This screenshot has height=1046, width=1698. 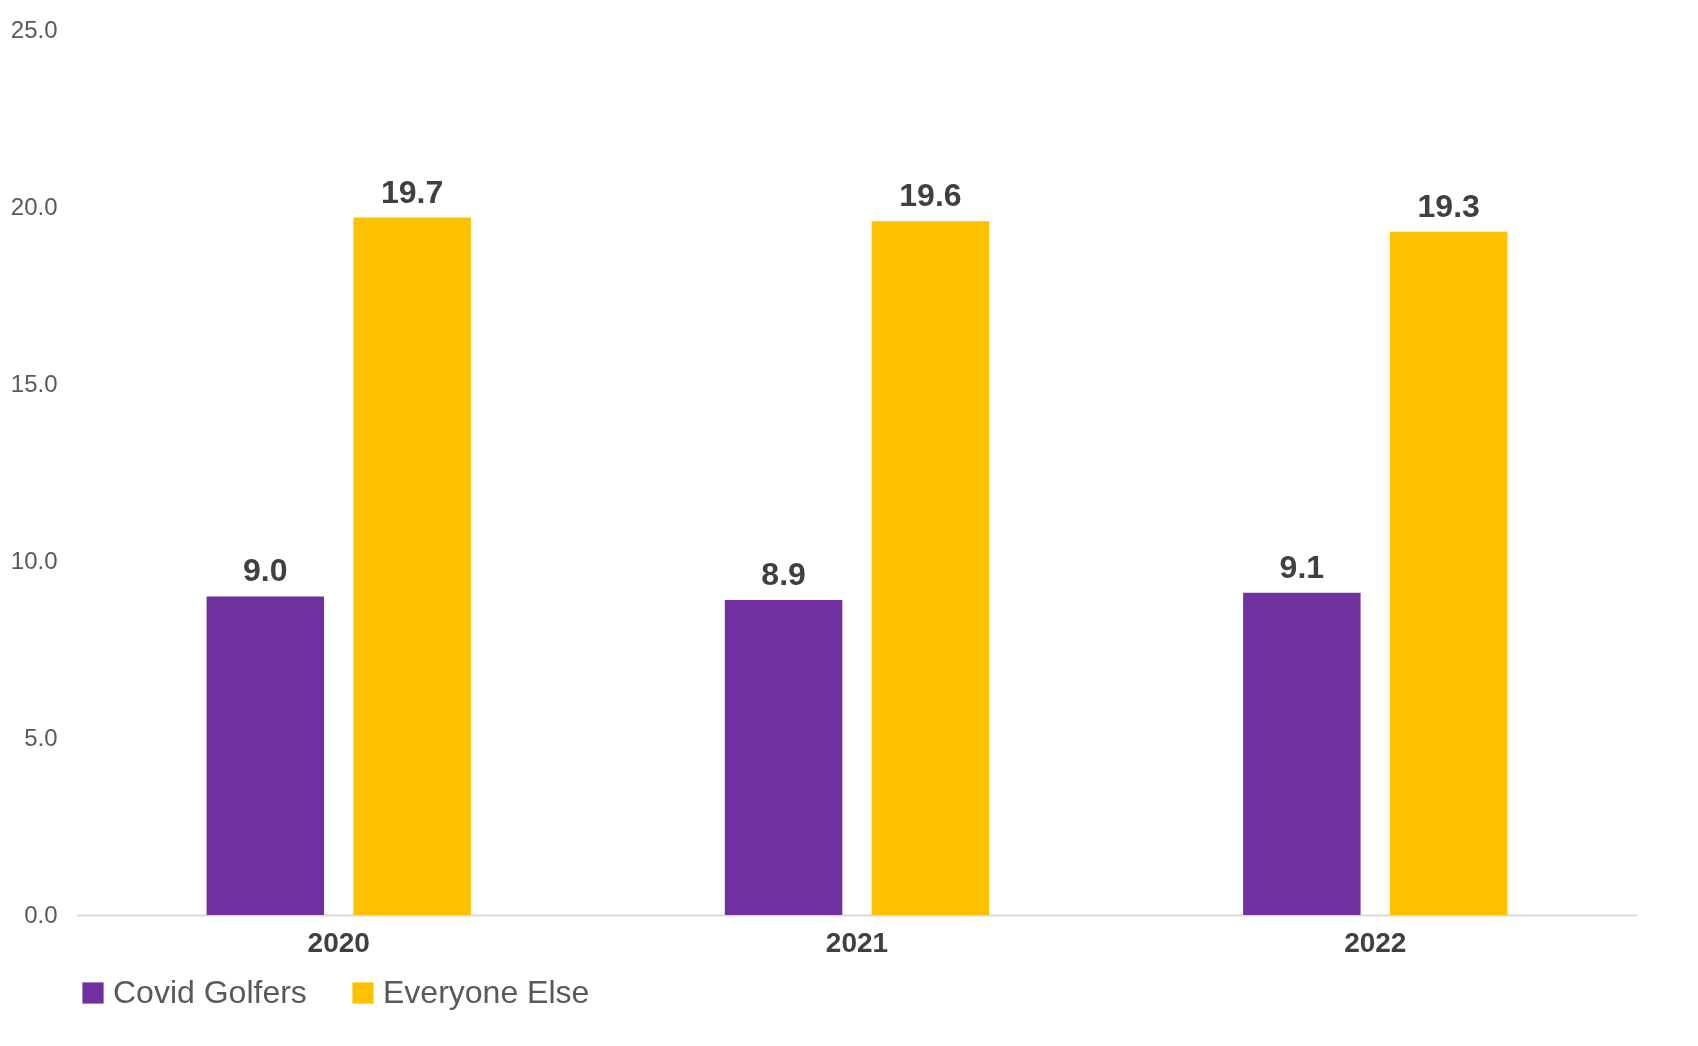 I want to click on y-tick-label: 25.0, so click(x=34, y=29).